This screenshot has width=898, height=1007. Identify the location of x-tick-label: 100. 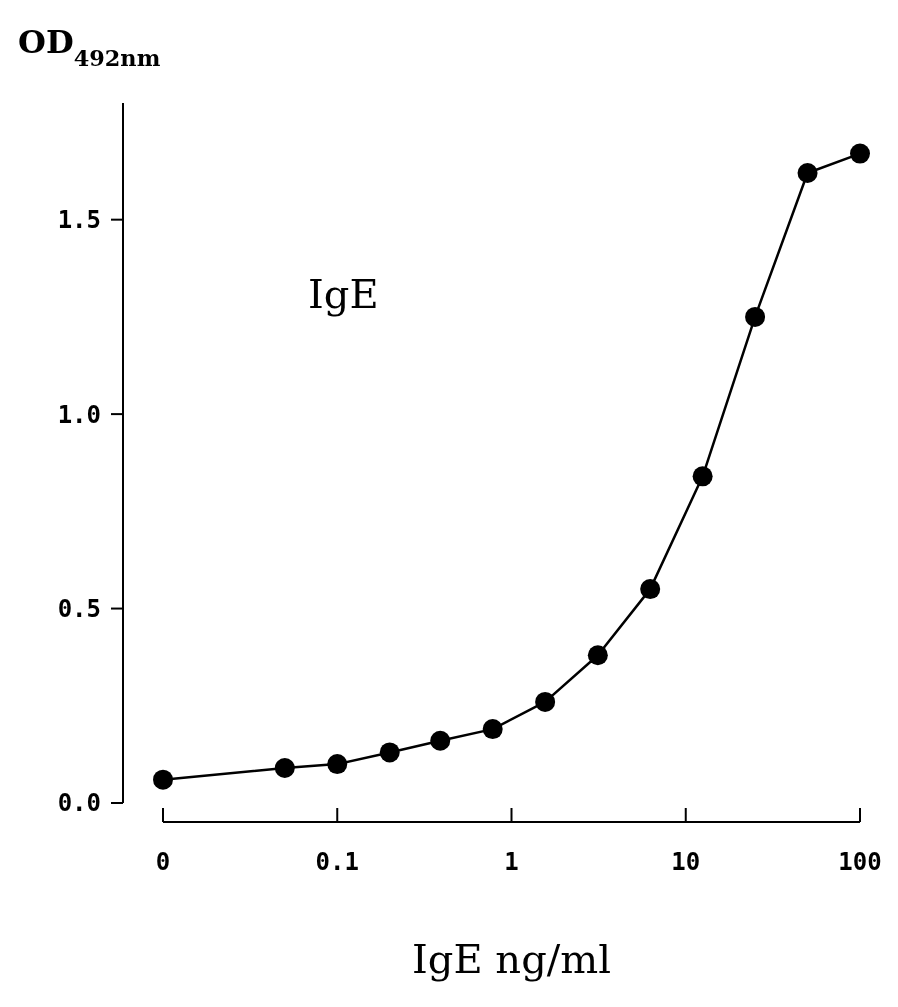
(860, 862).